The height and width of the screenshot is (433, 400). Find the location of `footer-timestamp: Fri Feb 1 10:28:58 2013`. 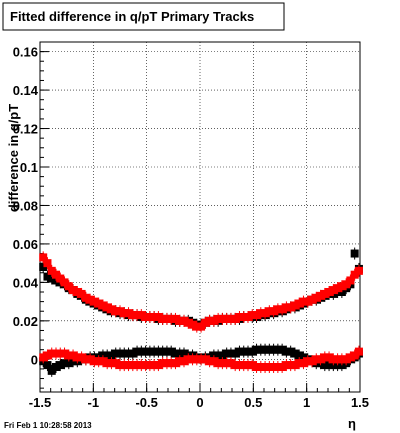

footer-timestamp: Fri Feb 1 10:28:58 2013 is located at coordinates (48, 425).